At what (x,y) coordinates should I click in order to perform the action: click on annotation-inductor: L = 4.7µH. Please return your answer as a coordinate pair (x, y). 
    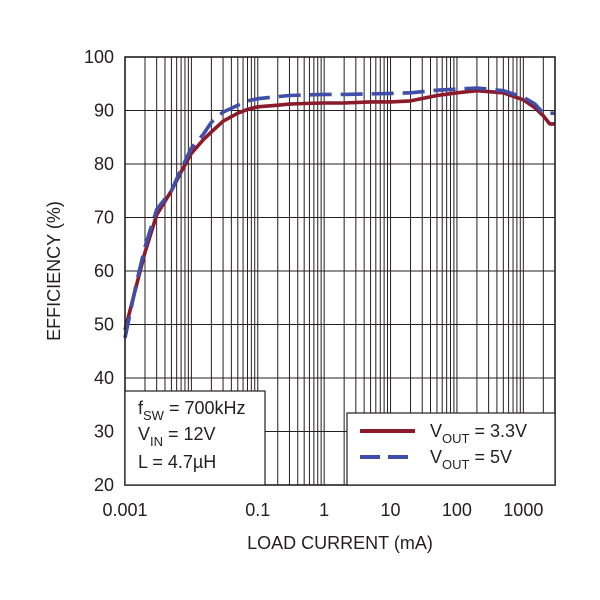
    Looking at the image, I should click on (177, 462).